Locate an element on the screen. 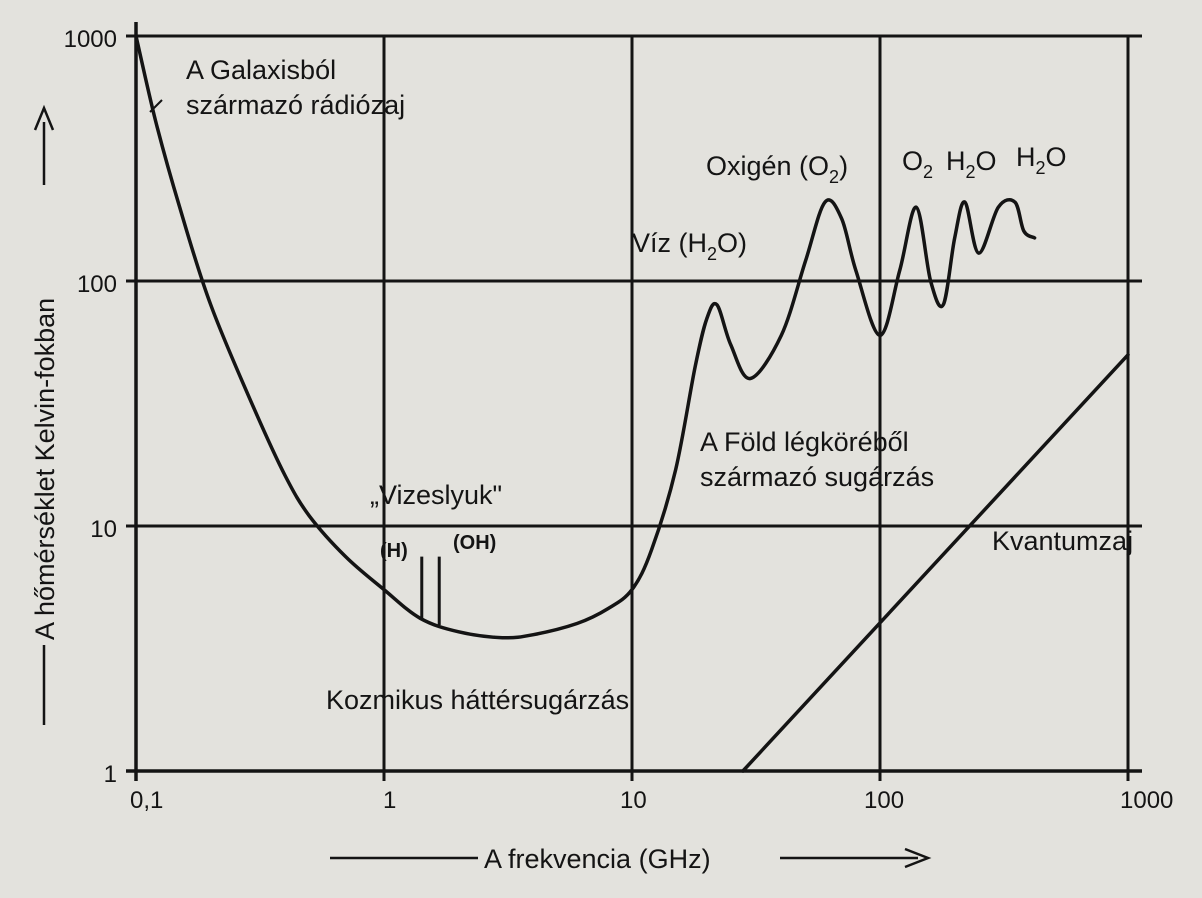  x-tick-label: 1 is located at coordinates (389, 800).